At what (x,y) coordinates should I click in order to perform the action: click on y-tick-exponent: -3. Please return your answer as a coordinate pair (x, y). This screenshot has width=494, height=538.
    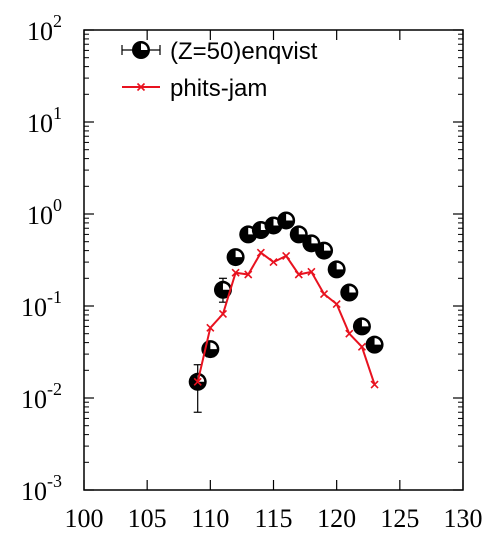
    Looking at the image, I should click on (54, 481).